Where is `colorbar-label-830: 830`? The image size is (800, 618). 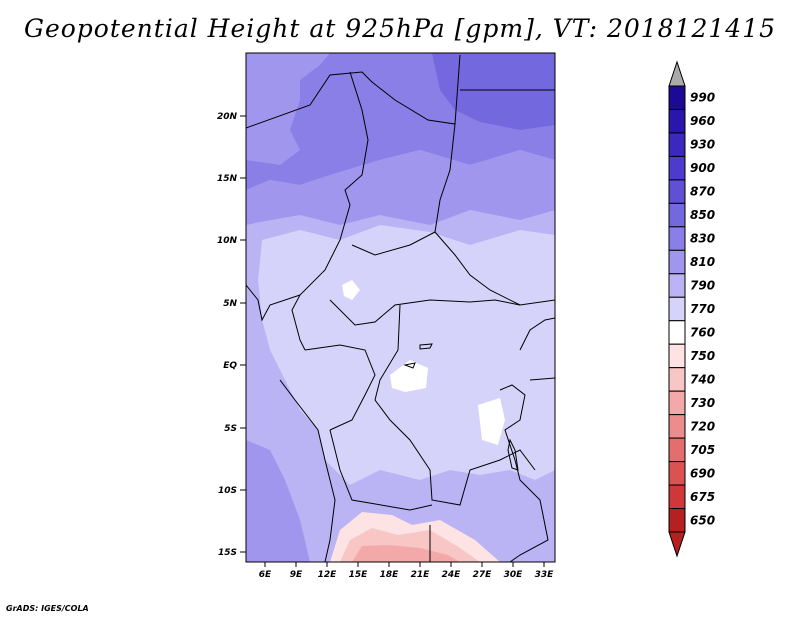 colorbar-label-830: 830 is located at coordinates (702, 239).